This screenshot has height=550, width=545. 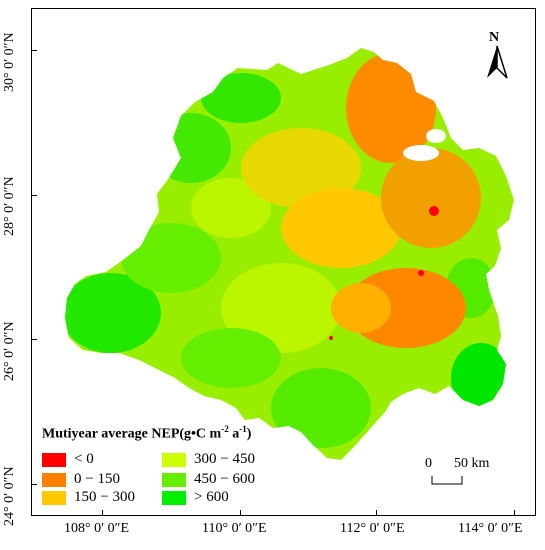 I want to click on legend-title: Mutiyear average NEP(g•C m-2 a-1), so click(x=147, y=433).